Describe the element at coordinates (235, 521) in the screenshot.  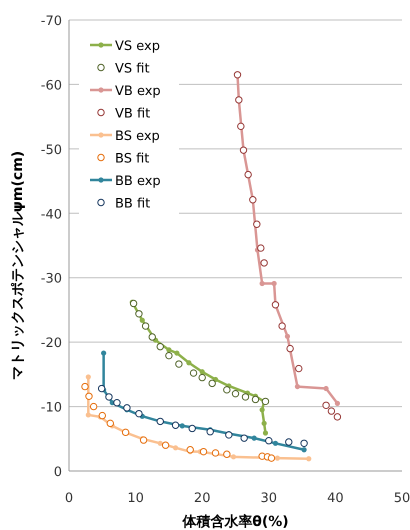
I see `x-axis-title: 体積含水率θ(%)` at that location.